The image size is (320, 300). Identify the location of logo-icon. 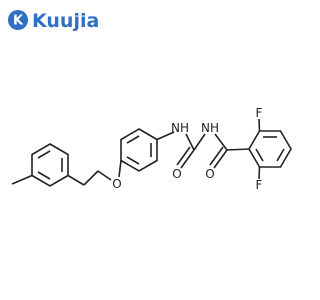
(18, 20).